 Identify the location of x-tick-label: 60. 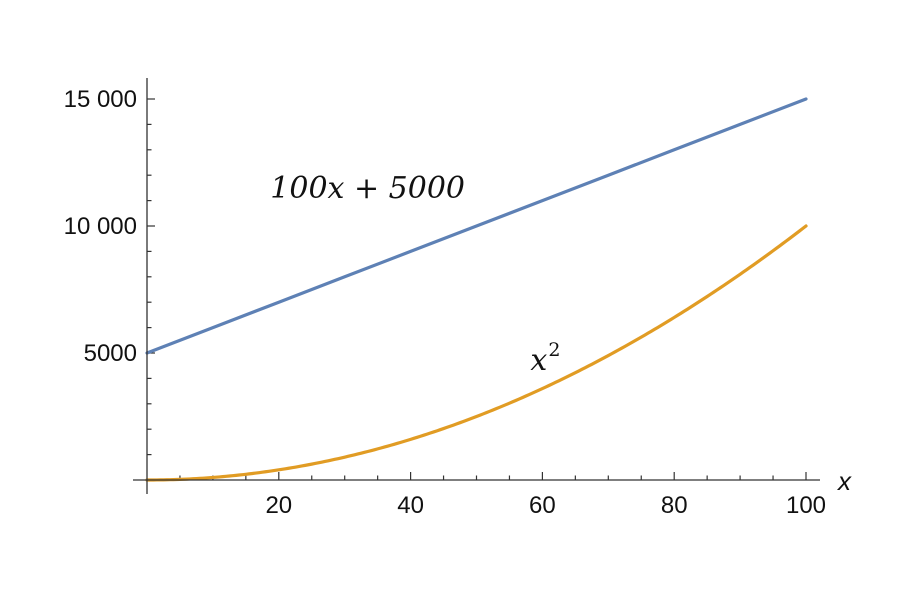
(542, 505).